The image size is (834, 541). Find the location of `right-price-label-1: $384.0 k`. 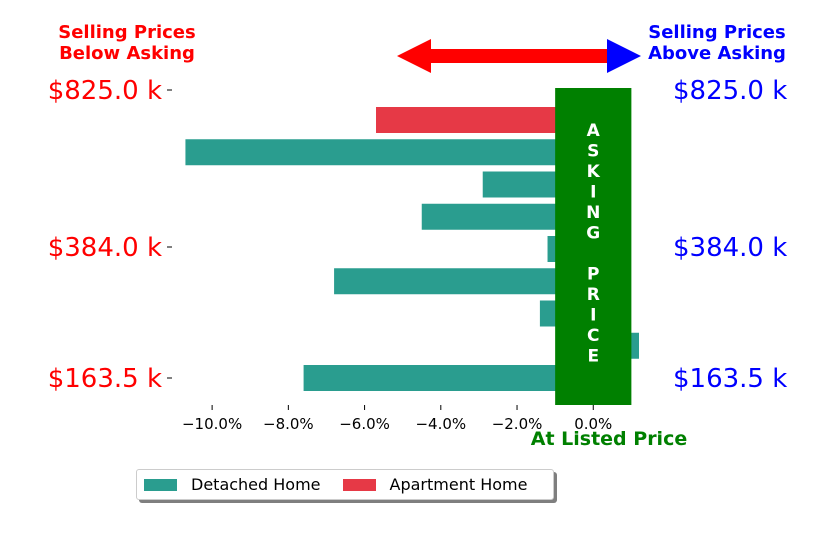

right-price-label-1: $384.0 k is located at coordinates (730, 248).